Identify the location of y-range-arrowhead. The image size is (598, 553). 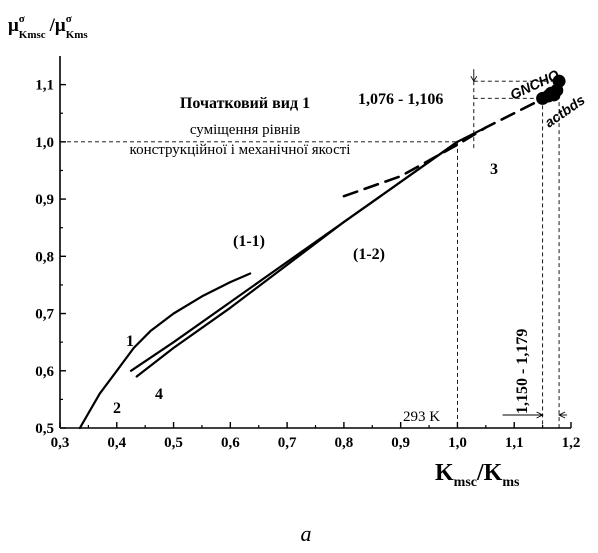
(474, 79).